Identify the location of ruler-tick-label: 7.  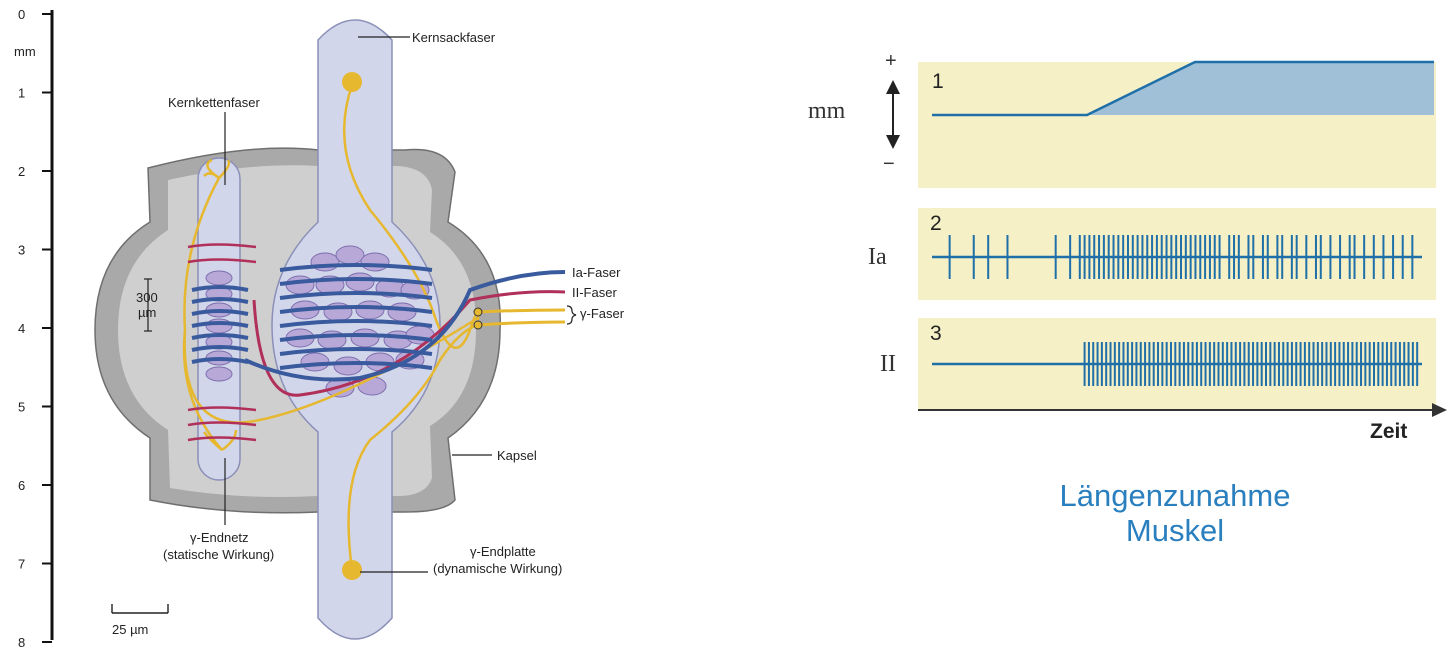
(21, 564).